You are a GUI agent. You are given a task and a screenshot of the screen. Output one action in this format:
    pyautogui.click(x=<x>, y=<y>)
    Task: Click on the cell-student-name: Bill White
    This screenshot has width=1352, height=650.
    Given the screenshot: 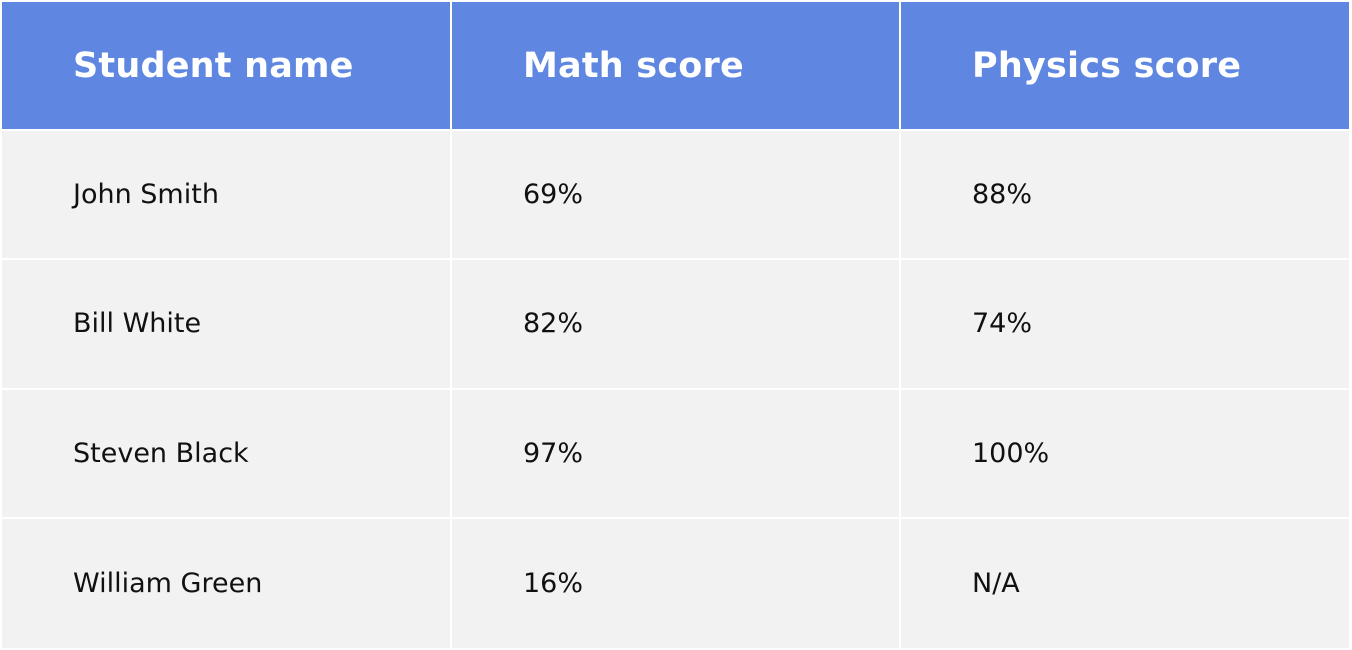 What is the action you would take?
    pyautogui.click(x=227, y=325)
    